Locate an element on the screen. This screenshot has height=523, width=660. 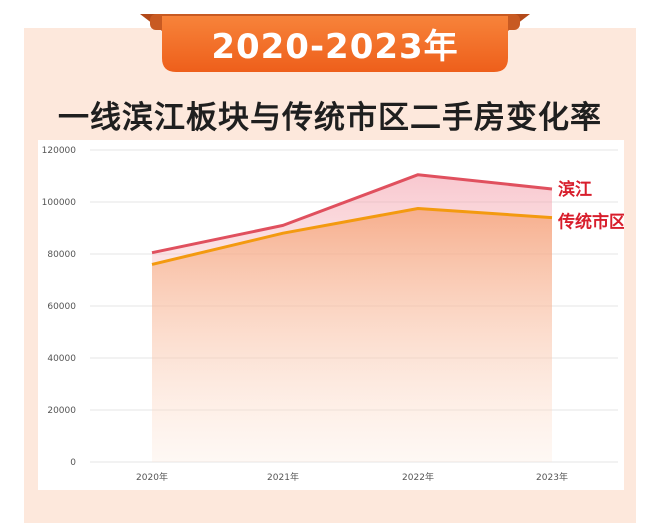
y-tick-label: 80000 is located at coordinates (61, 255).